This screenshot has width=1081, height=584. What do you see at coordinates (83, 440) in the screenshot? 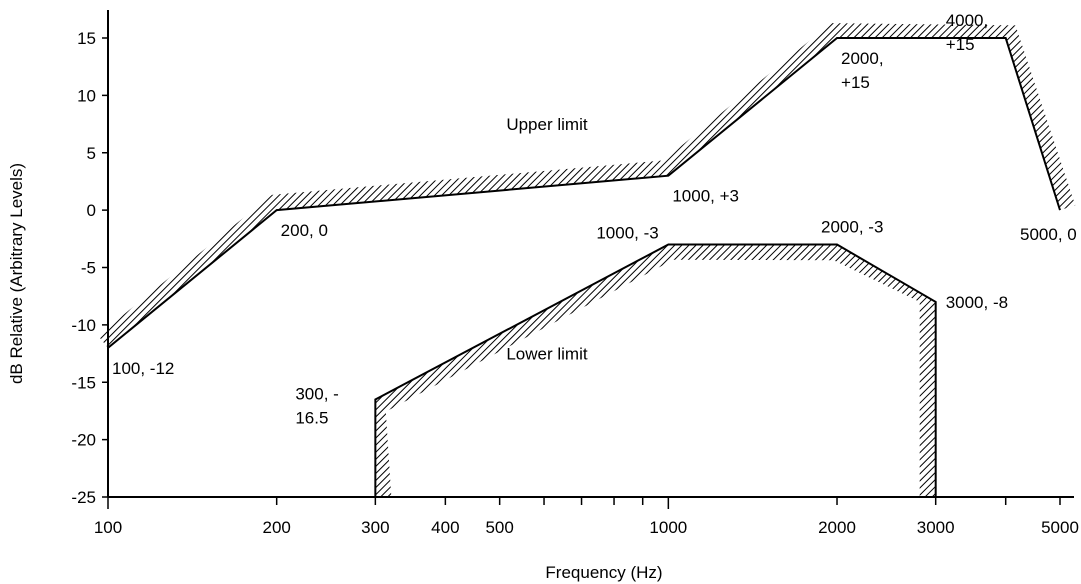
I see `y-tick-label: -20` at bounding box center [83, 440].